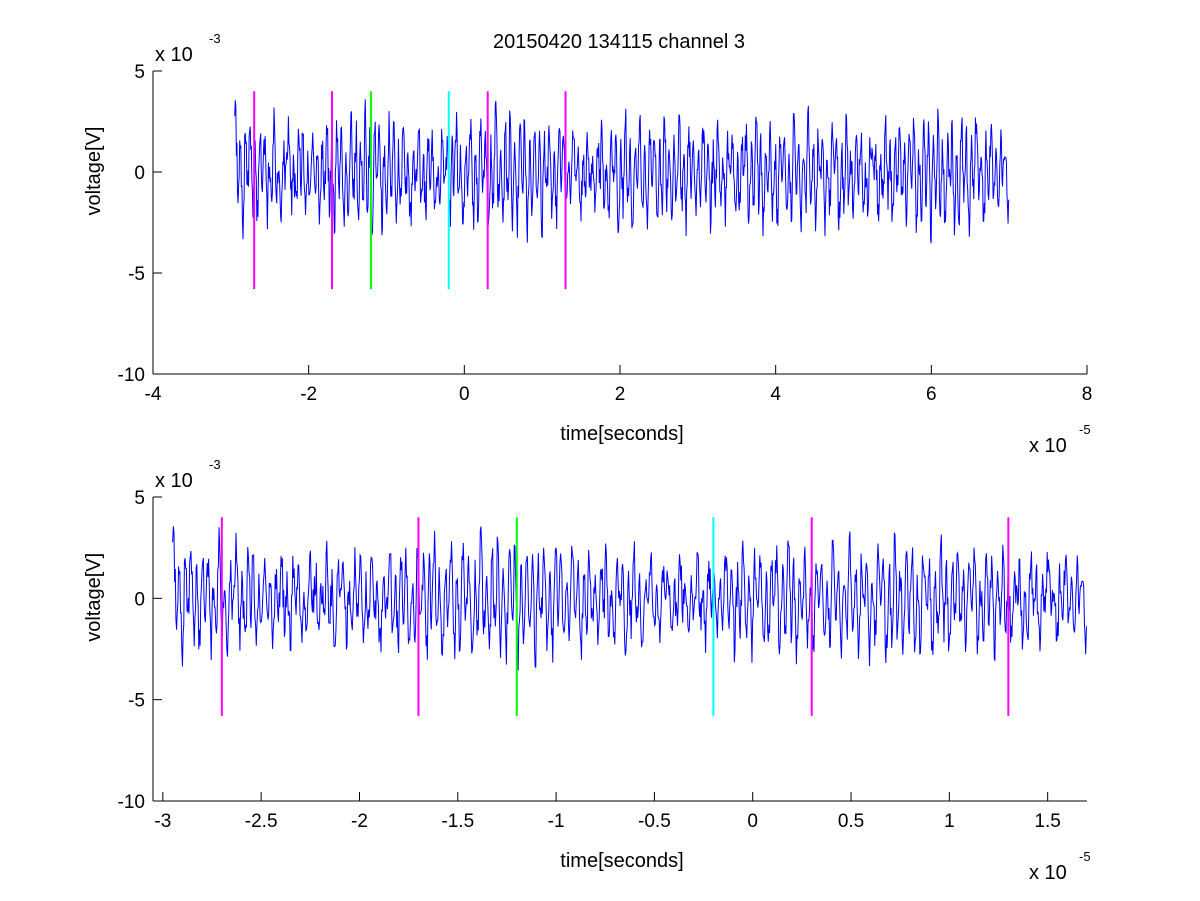 The width and height of the screenshot is (1200, 901). I want to click on x-tick-label: 1.5, so click(1047, 821).